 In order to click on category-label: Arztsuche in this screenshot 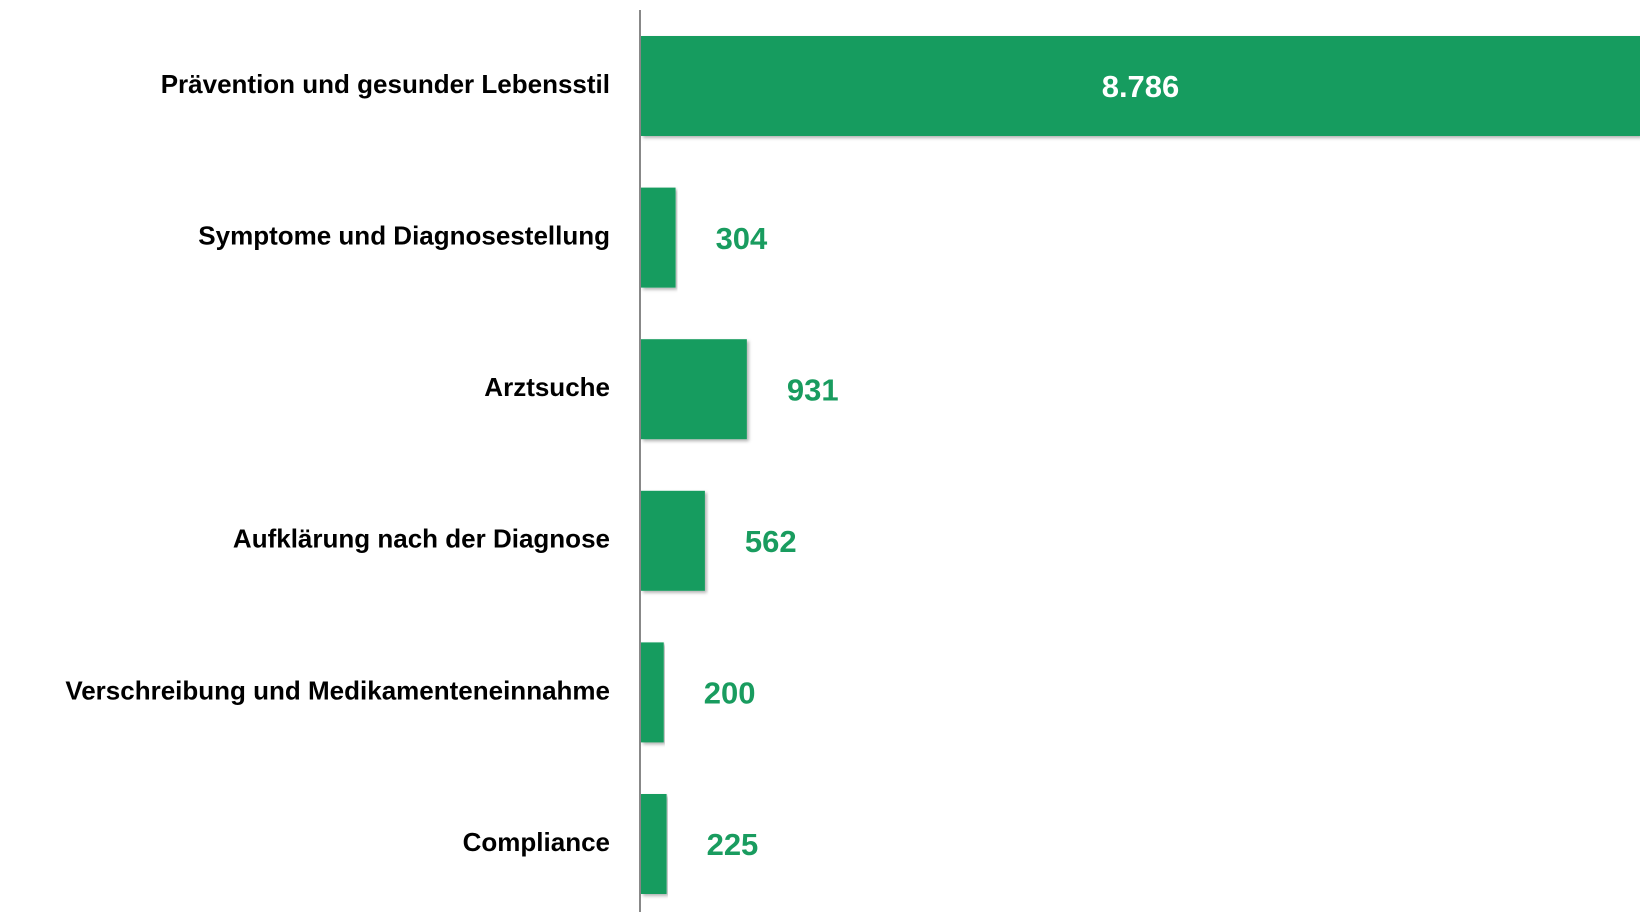, I will do `click(547, 387)`.